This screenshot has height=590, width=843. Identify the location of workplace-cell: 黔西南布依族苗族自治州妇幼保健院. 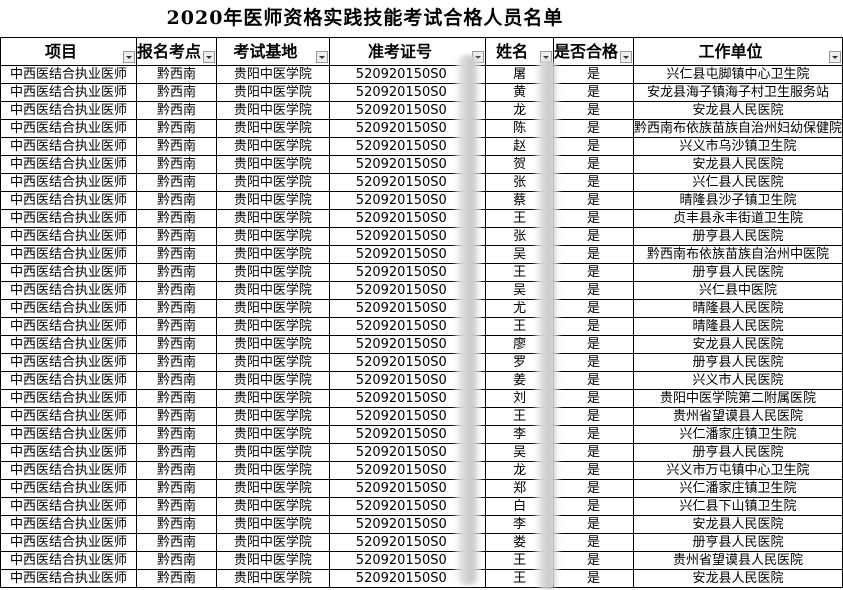
(737, 128).